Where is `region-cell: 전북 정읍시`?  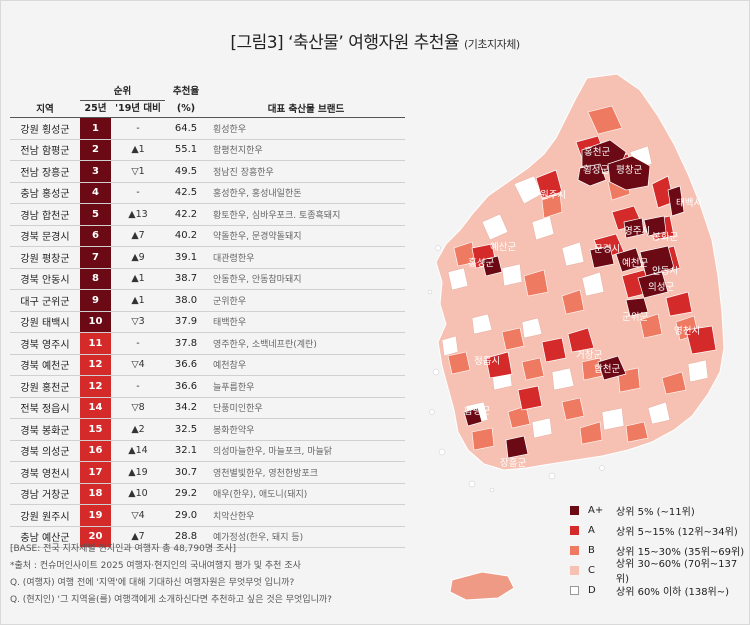 region-cell: 전북 정읍시 is located at coordinates (45, 408).